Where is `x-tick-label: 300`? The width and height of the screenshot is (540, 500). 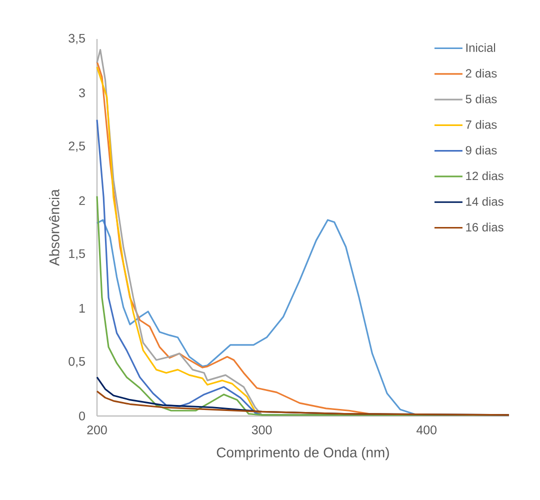 x-tick-label: 300 is located at coordinates (262, 430).